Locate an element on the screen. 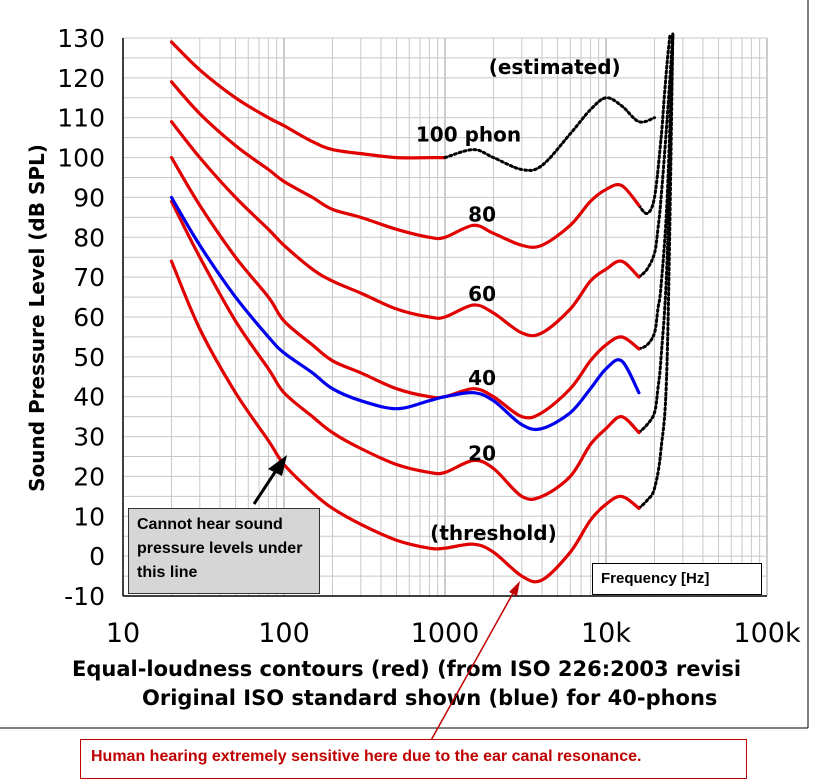 This screenshot has width=818, height=783. contour-label: 20 is located at coordinates (482, 453).